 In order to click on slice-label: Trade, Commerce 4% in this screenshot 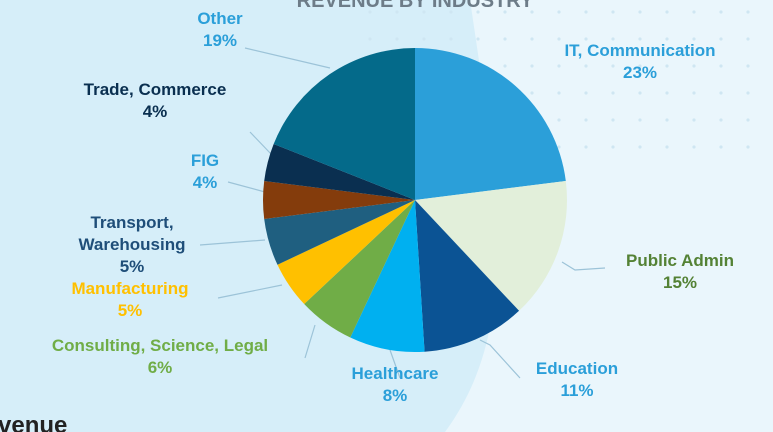, I will do `click(155, 101)`.